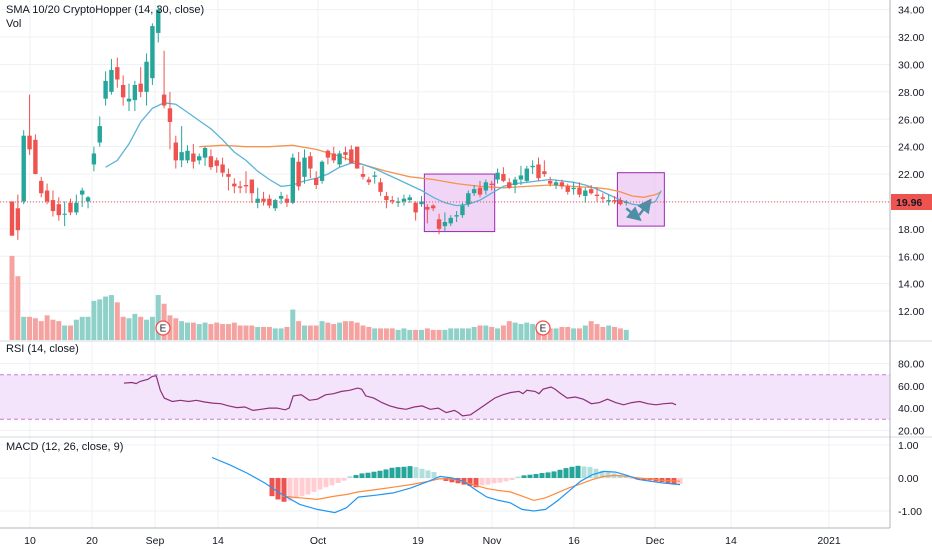  I want to click on x-tick-label: Nov, so click(492, 541).